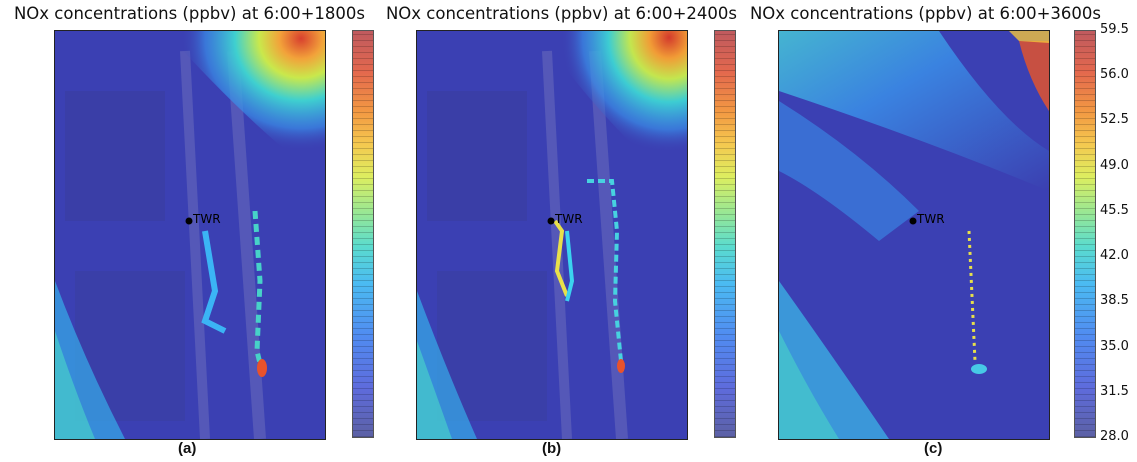 The height and width of the screenshot is (462, 1137). Describe the element at coordinates (1029, 37) in the screenshot. I see `plume-hotspot-edge` at that location.